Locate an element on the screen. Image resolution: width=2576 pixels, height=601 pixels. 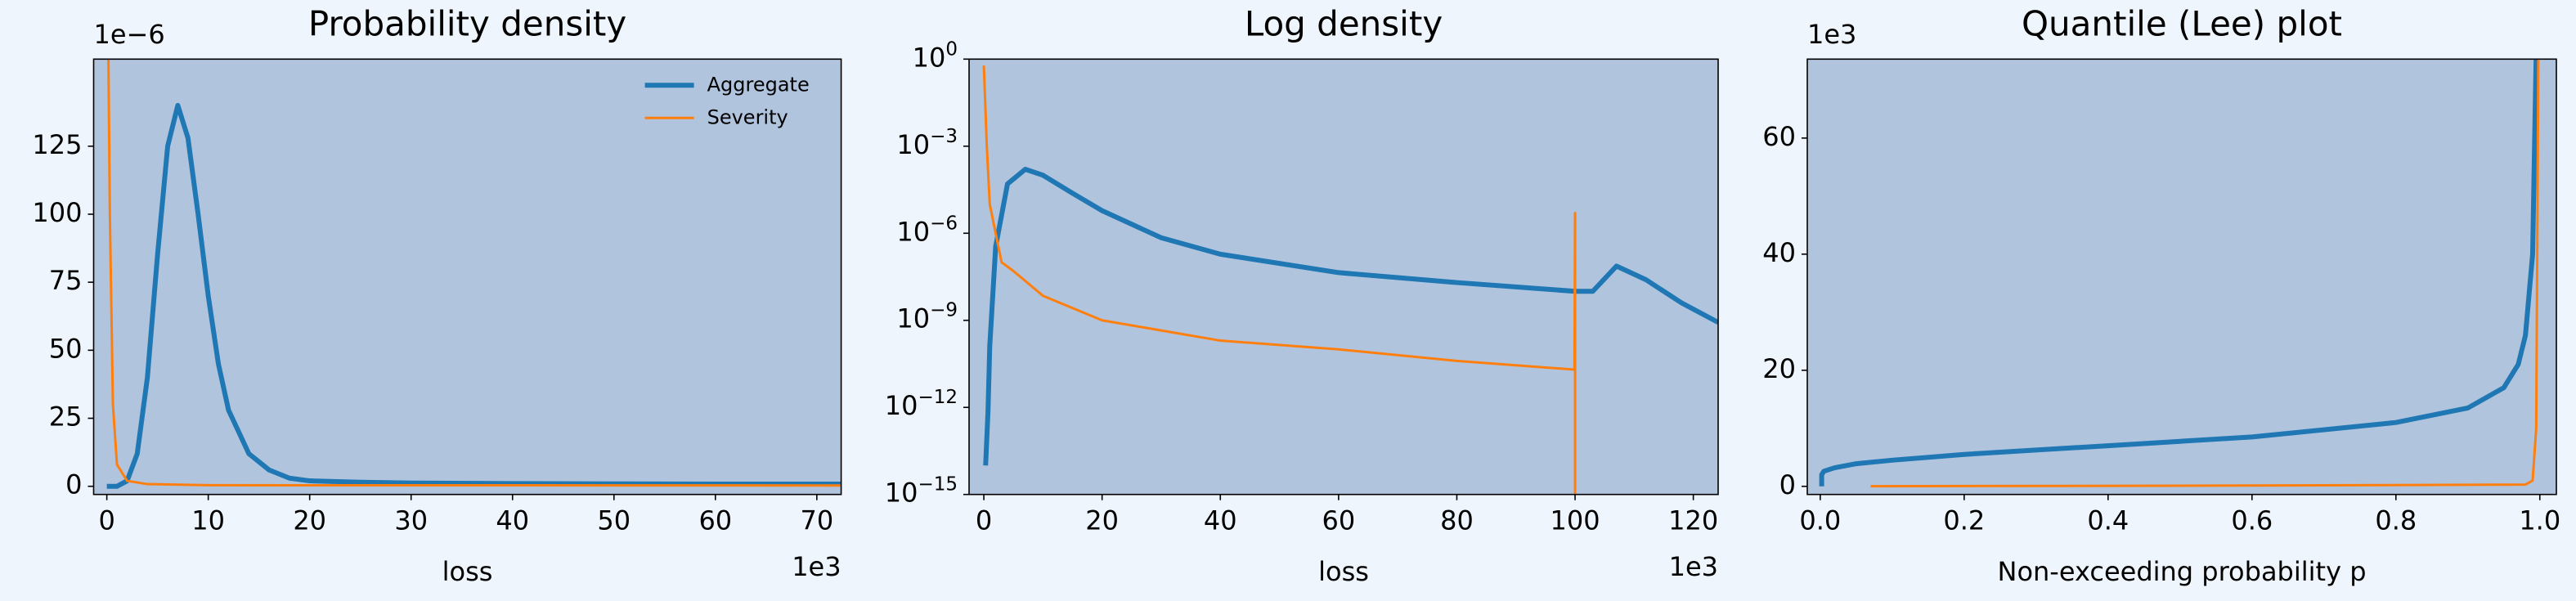
y-tick-label: 10−6 is located at coordinates (927, 230).